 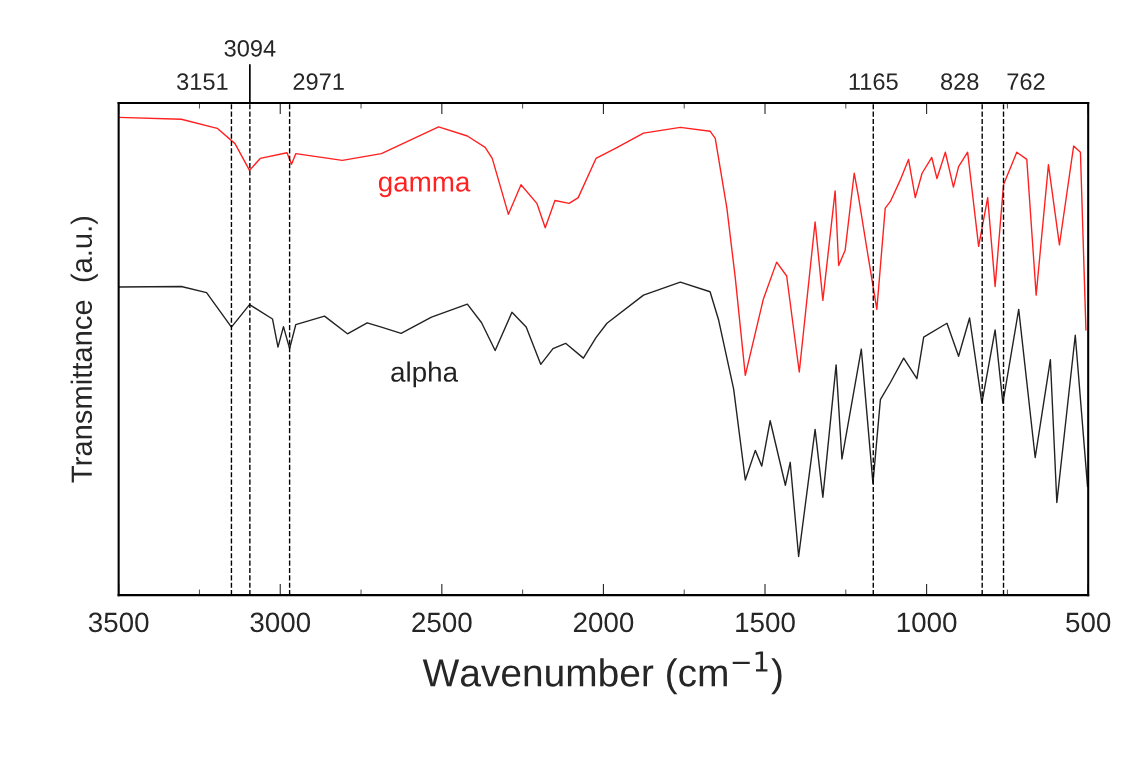 I want to click on x-tick-label: 3000, so click(x=280, y=622).